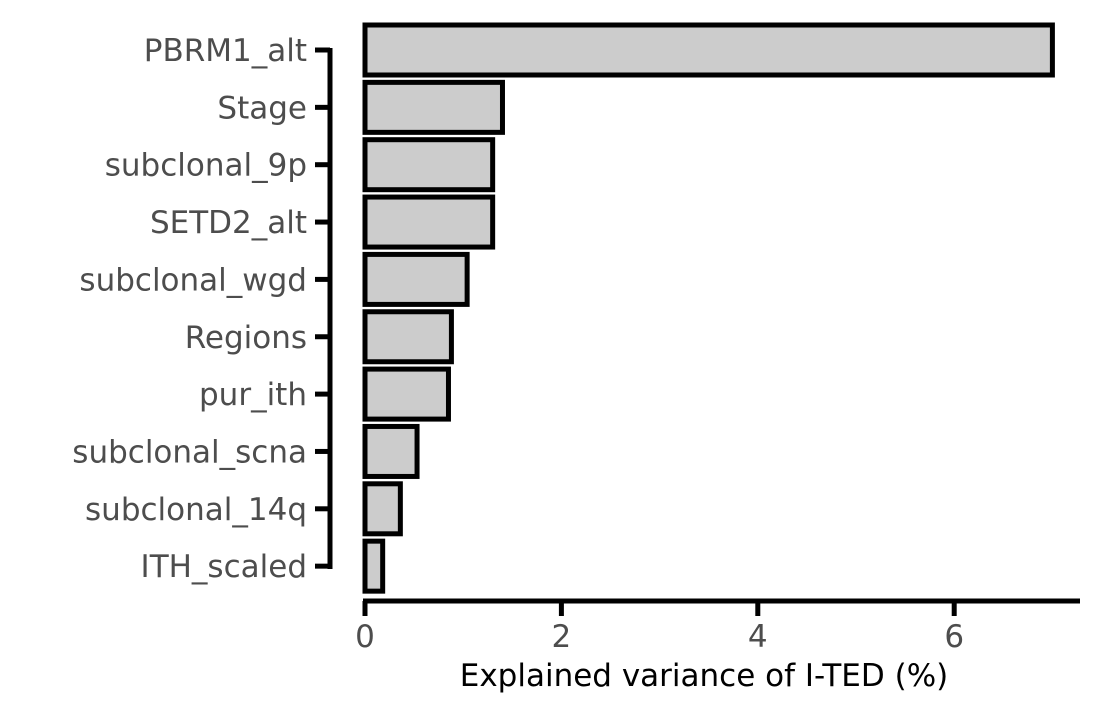 The height and width of the screenshot is (711, 1106). Describe the element at coordinates (758, 637) in the screenshot. I see `x-tick-label: 4` at that location.